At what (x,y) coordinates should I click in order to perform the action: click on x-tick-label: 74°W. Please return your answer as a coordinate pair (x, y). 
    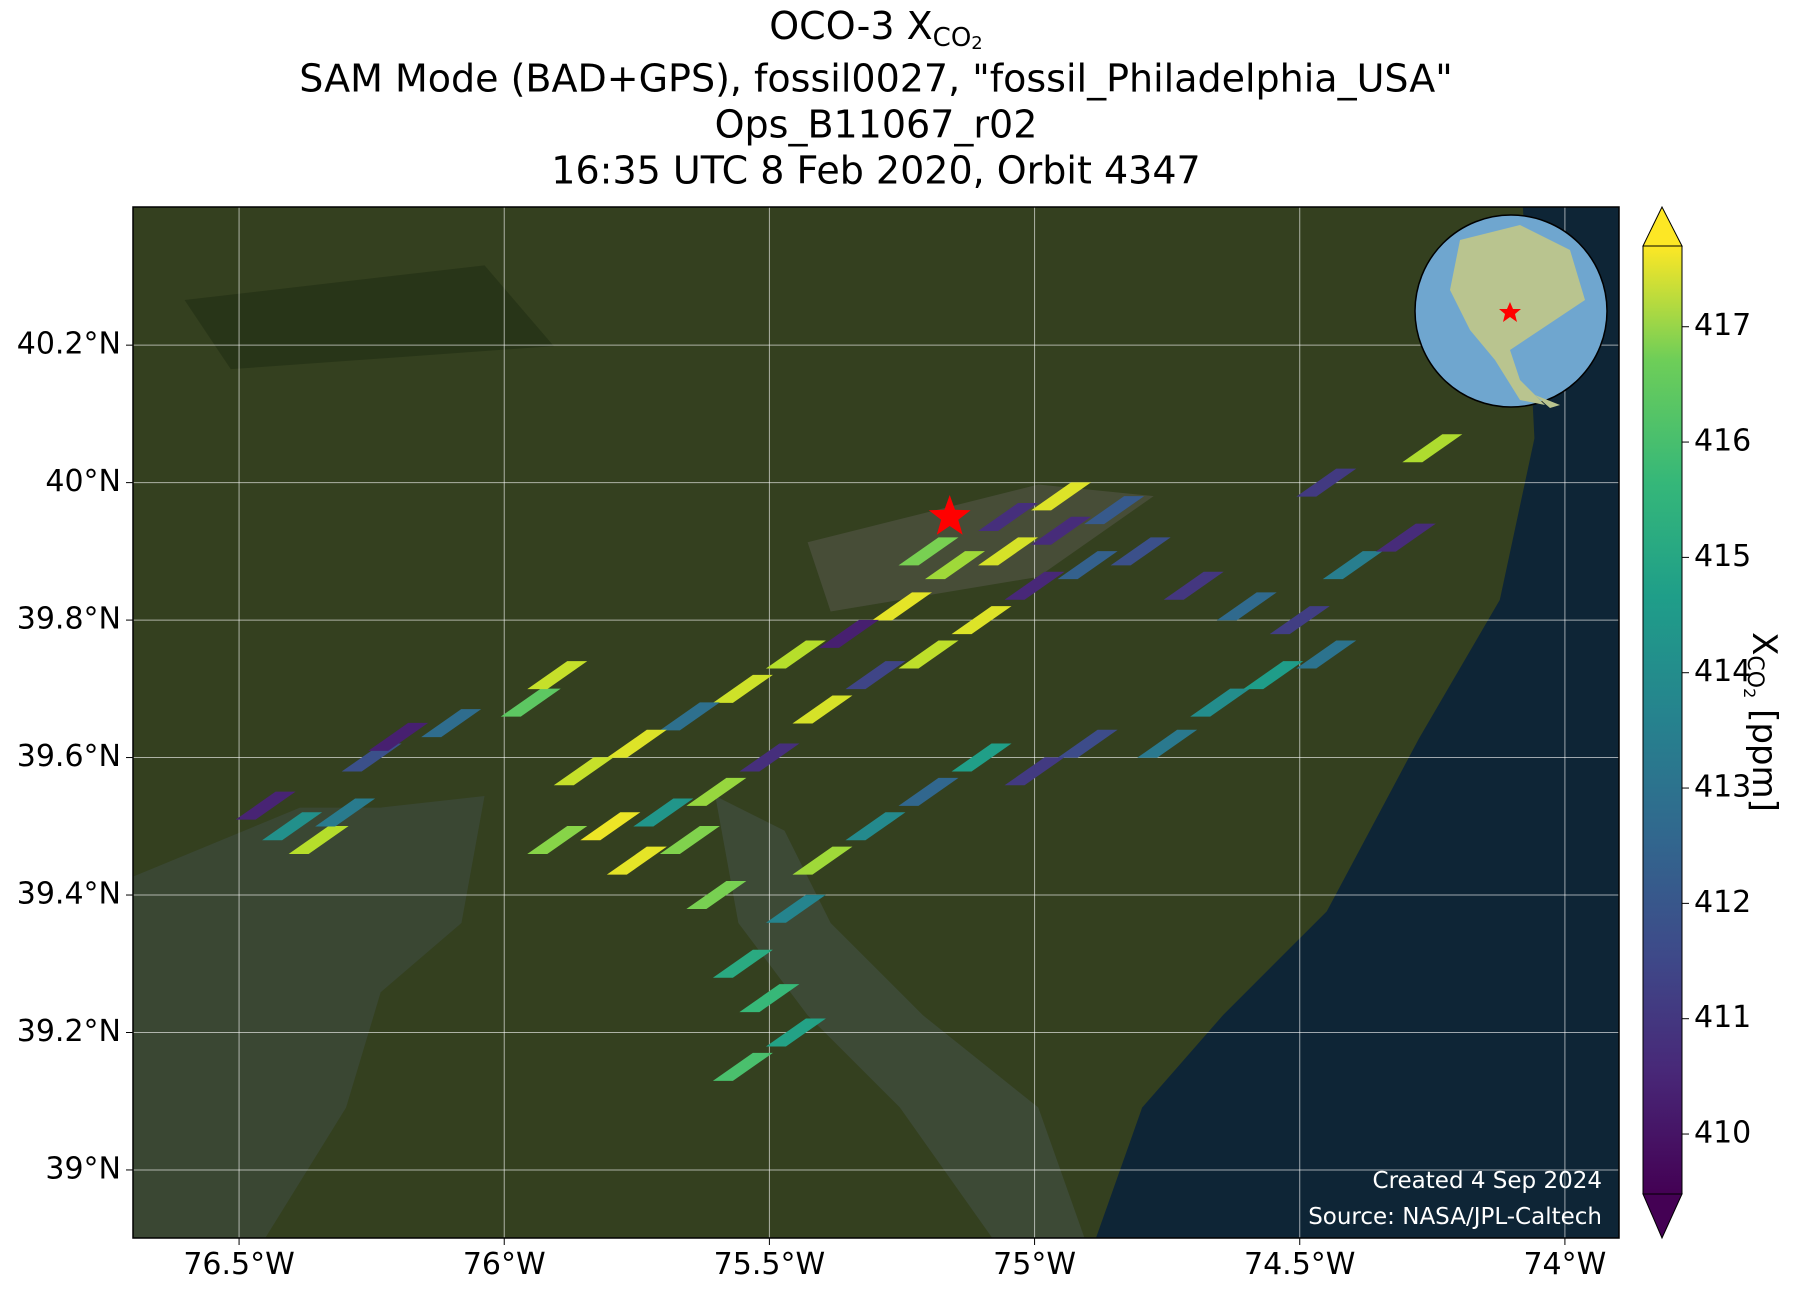
    Looking at the image, I should click on (1564, 1264).